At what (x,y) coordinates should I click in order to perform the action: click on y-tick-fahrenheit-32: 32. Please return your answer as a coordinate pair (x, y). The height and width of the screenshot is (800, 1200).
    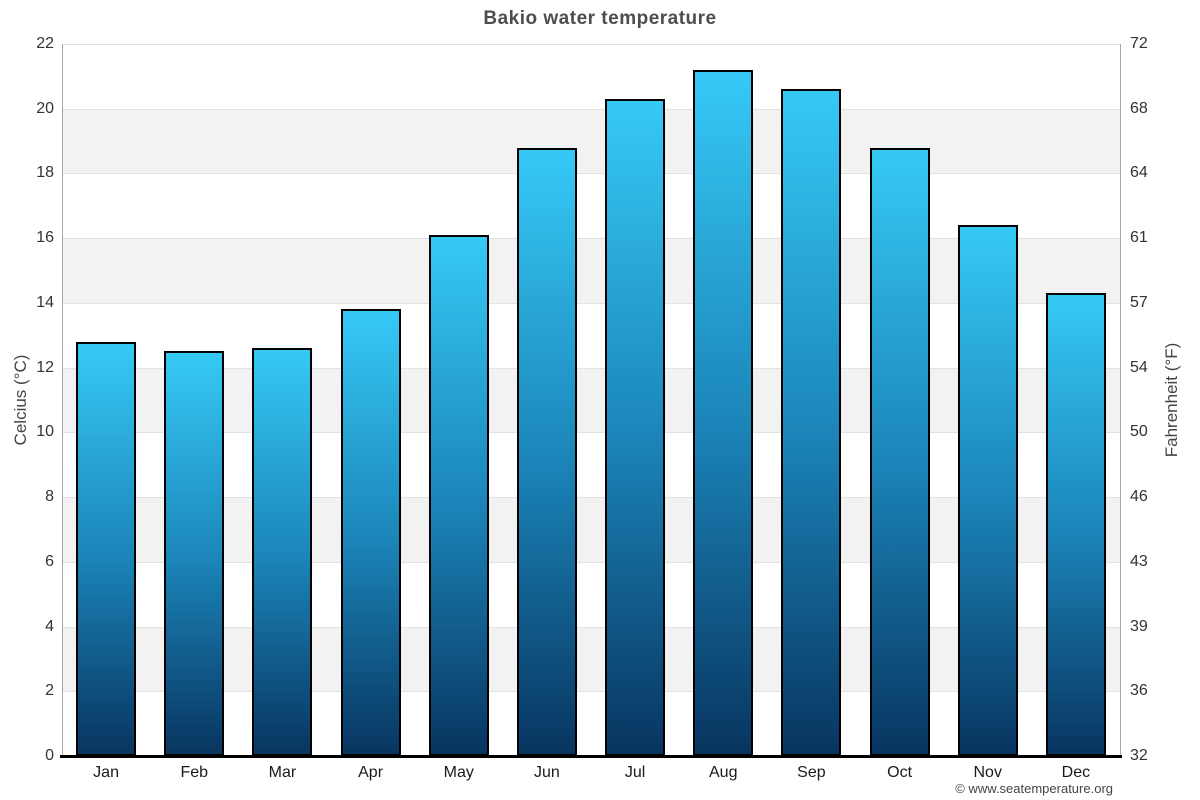
    Looking at the image, I should click on (1139, 755).